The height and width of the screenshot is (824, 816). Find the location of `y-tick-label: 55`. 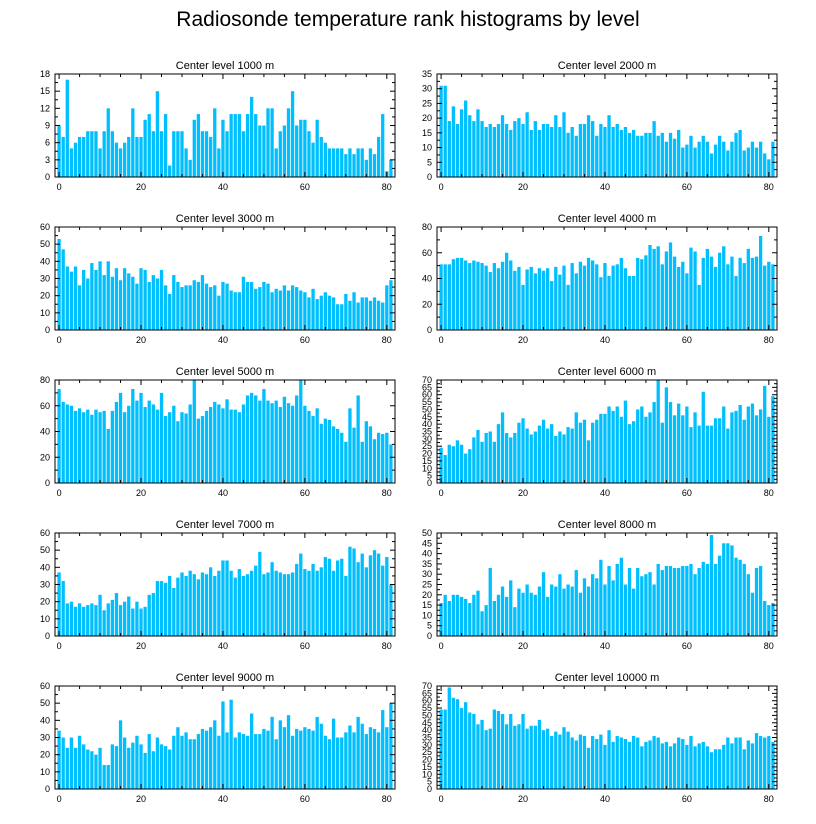

y-tick-label: 55 is located at coordinates (427, 708).